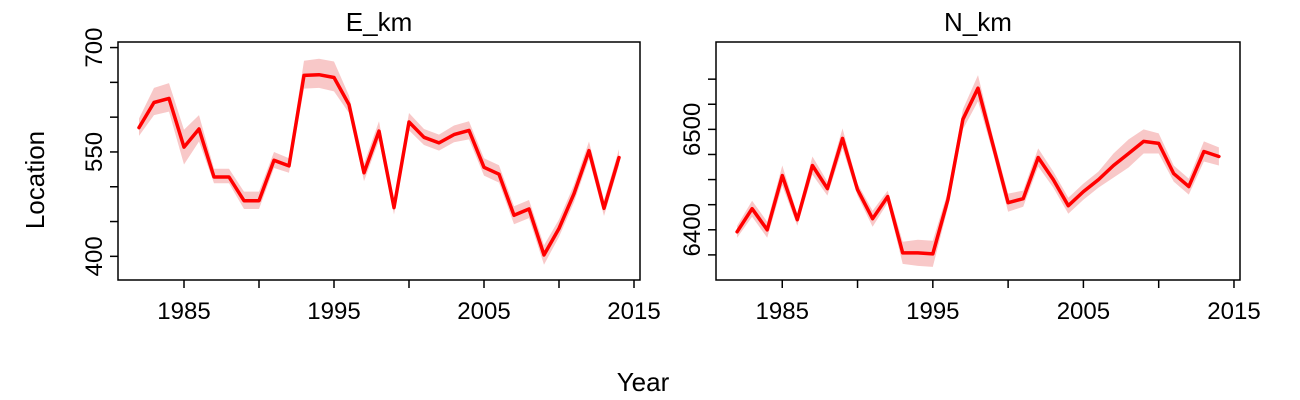  What do you see at coordinates (978, 22) in the screenshot?
I see `panel-title: N_km` at bounding box center [978, 22].